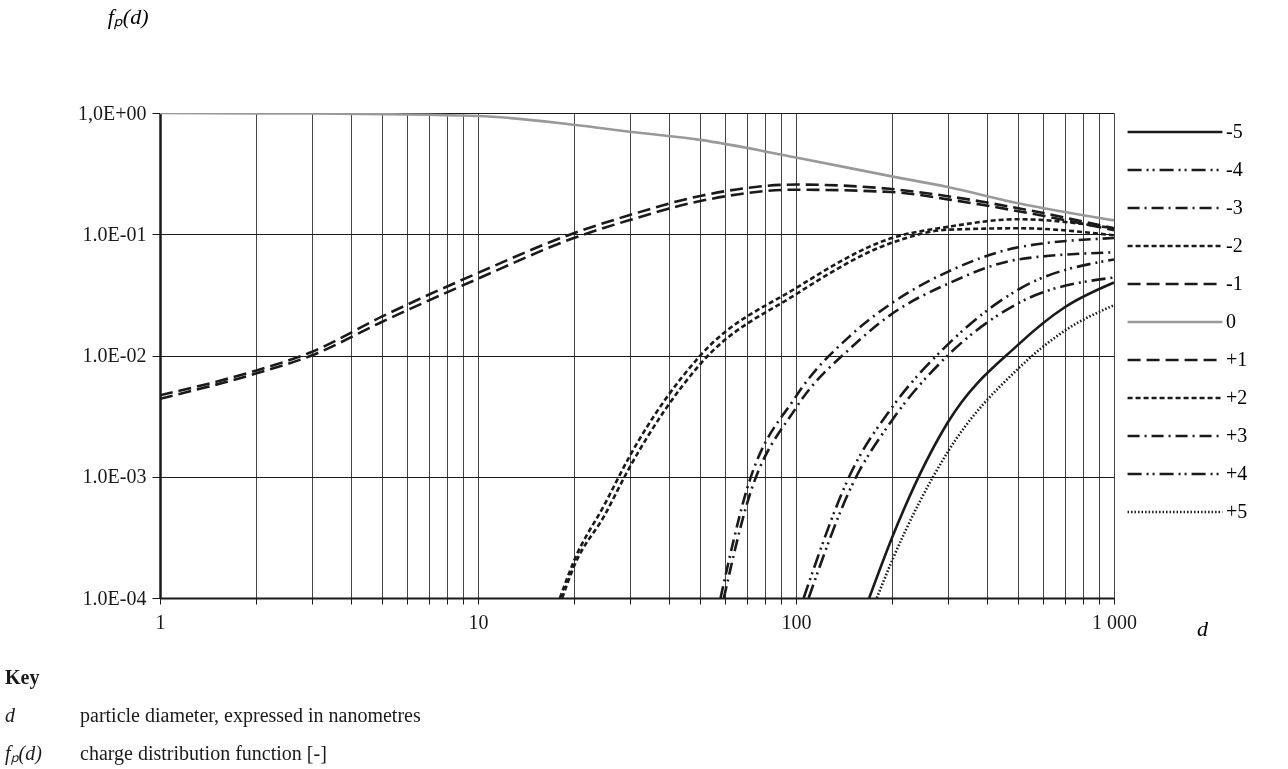  What do you see at coordinates (166, 753) in the screenshot?
I see `text: fₚ(d) charge distribution function [-]` at bounding box center [166, 753].